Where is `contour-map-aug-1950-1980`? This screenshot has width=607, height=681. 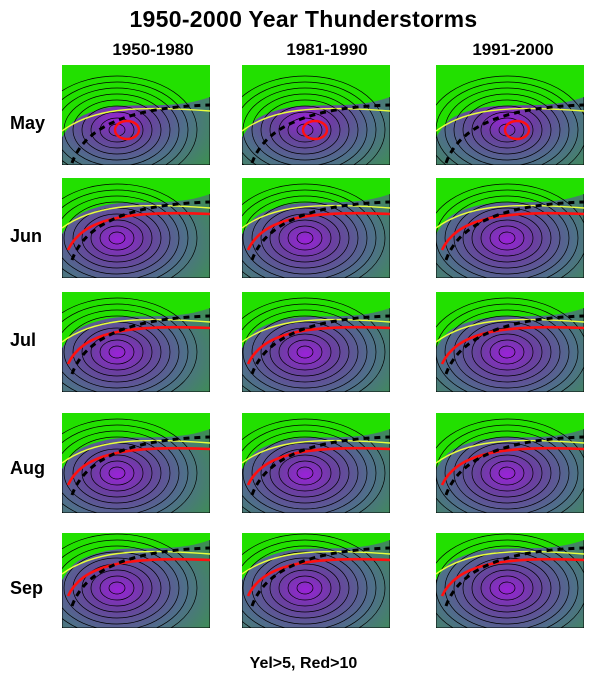 contour-map-aug-1950-1980 is located at coordinates (136, 463).